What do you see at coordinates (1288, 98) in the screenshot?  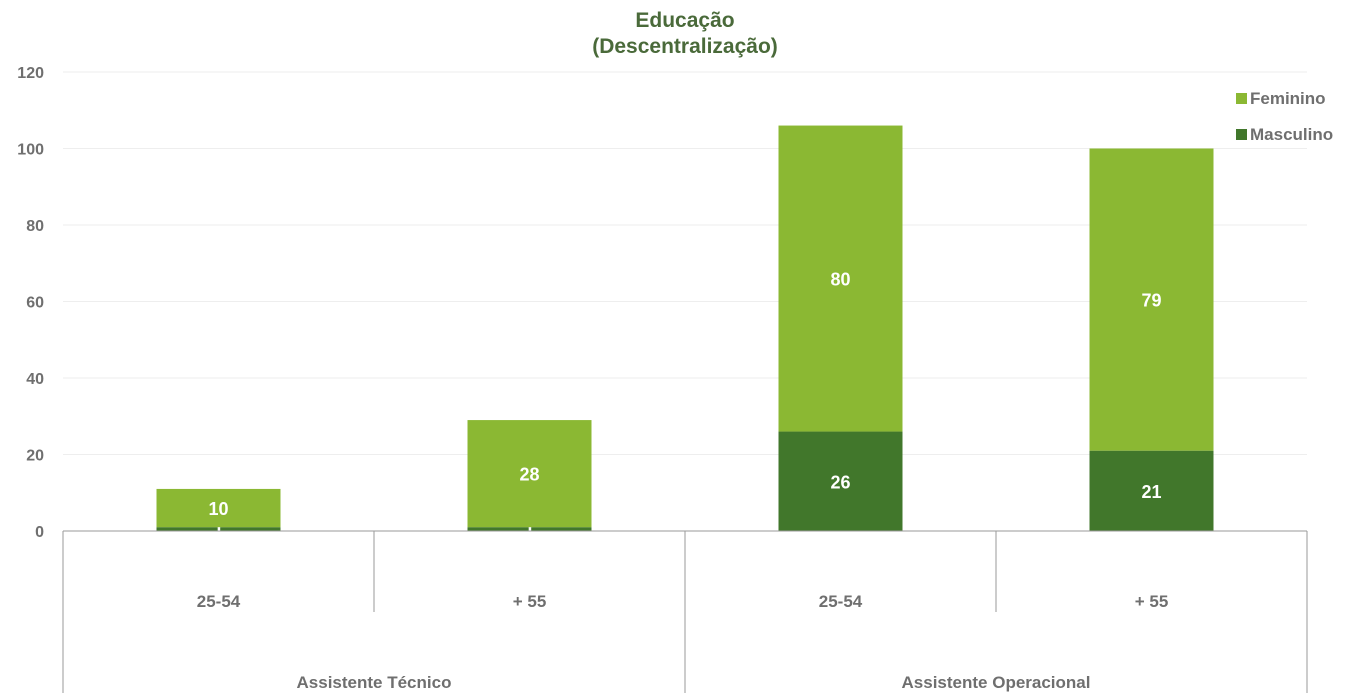 I see `legend-label-feminino: Feminino` at bounding box center [1288, 98].